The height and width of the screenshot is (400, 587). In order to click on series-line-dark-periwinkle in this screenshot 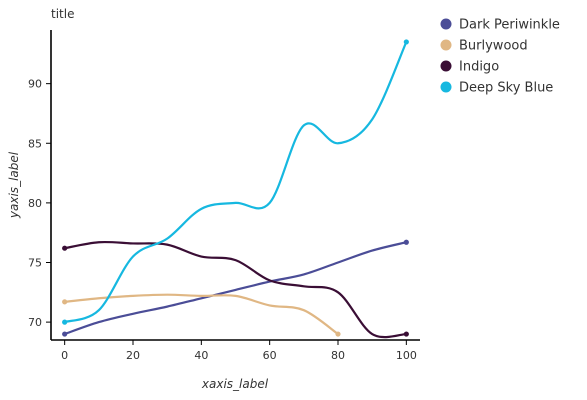, I will do `click(236, 288)`.